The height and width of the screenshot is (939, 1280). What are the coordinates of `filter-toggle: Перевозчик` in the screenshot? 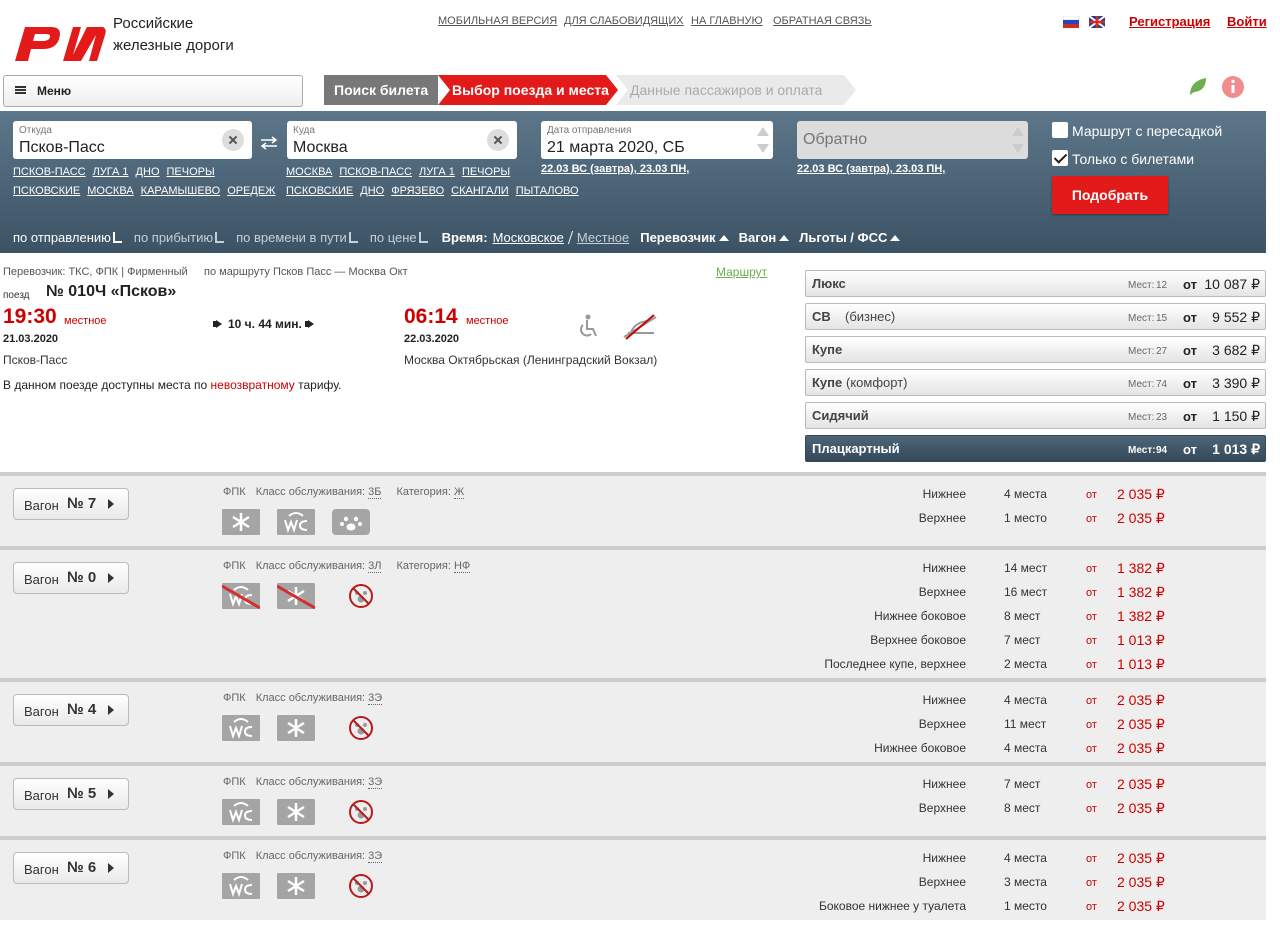 It's located at (684, 237).